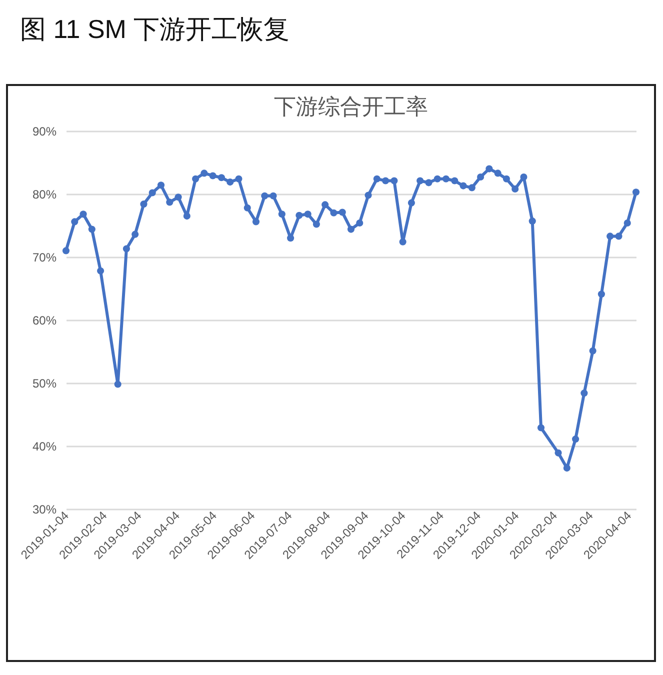  I want to click on y-tick-label: 40%, so click(44, 447).